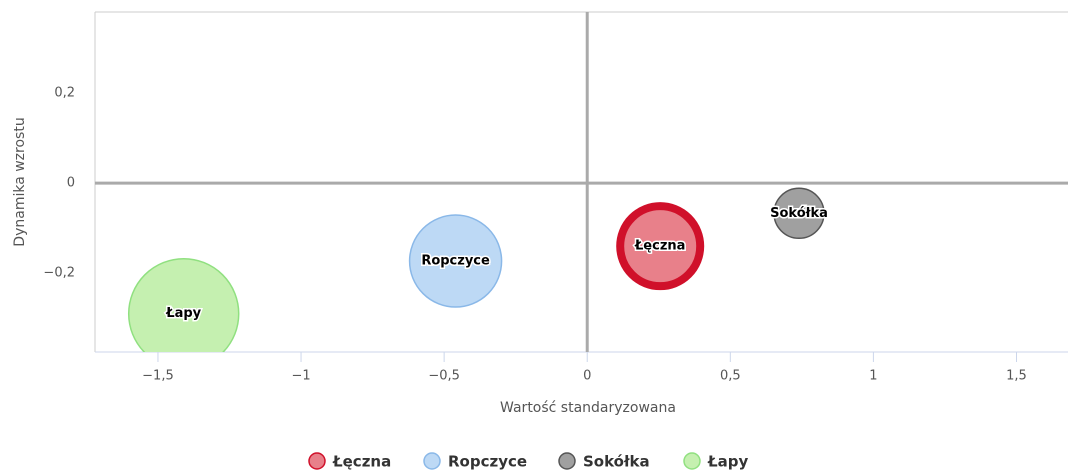  What do you see at coordinates (727, 462) in the screenshot?
I see `legend-label: Łapy` at bounding box center [727, 462].